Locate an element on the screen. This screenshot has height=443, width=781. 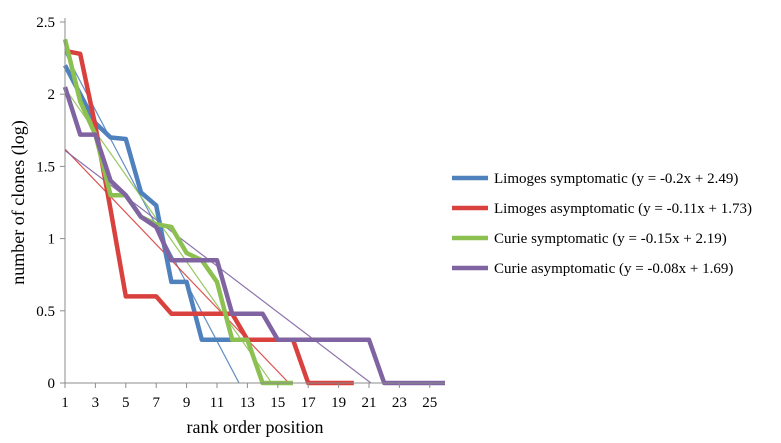
x-tick-label: 25 is located at coordinates (429, 403).